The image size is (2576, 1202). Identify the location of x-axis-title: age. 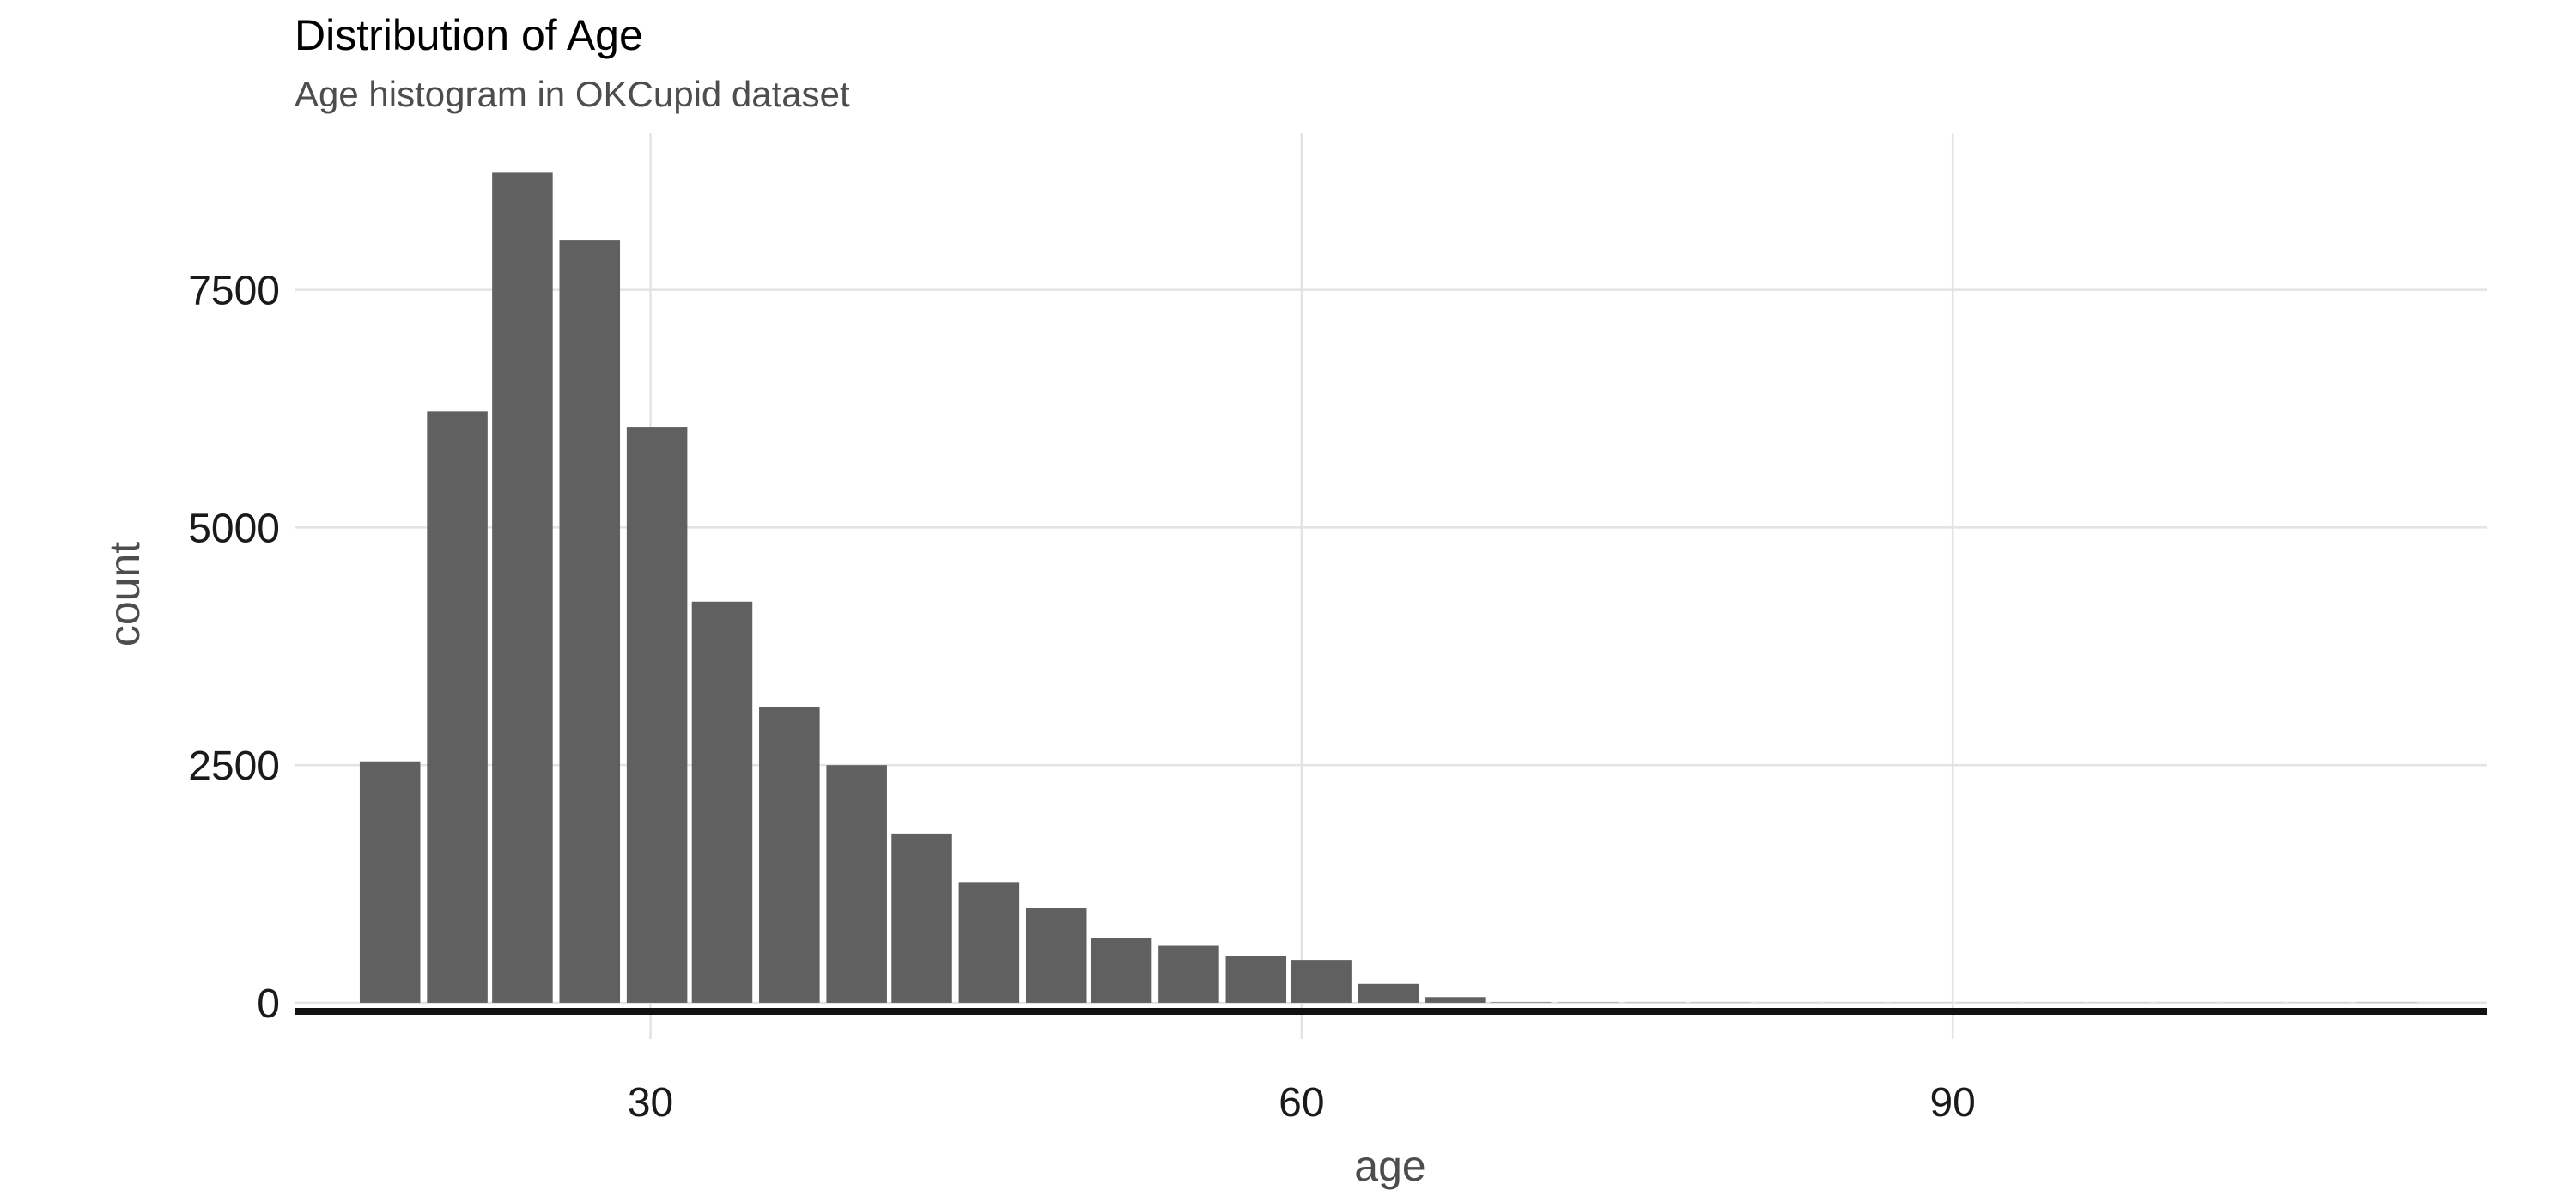
(1389, 1166).